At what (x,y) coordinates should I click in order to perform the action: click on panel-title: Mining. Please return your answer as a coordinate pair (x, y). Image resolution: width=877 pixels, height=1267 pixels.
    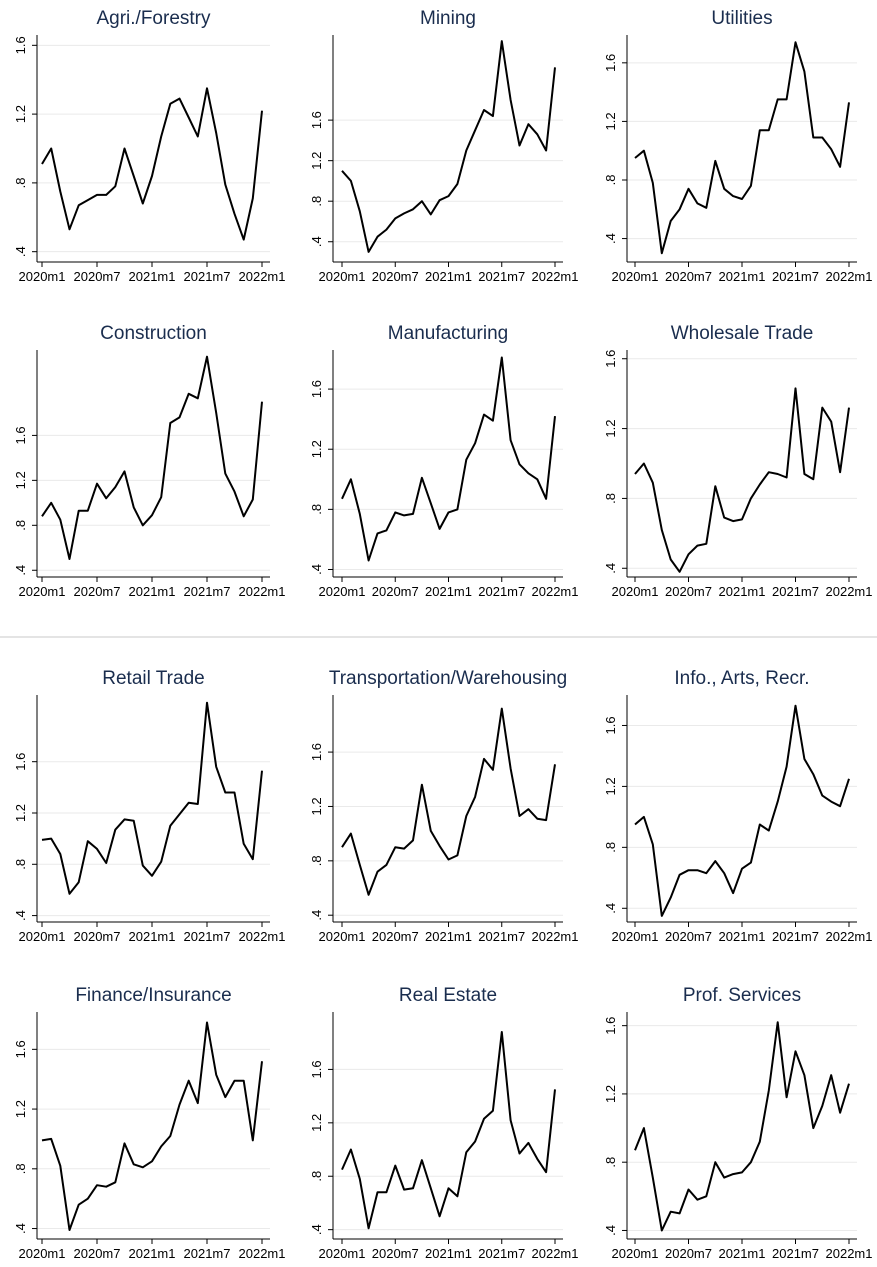
    Looking at the image, I should click on (448, 18).